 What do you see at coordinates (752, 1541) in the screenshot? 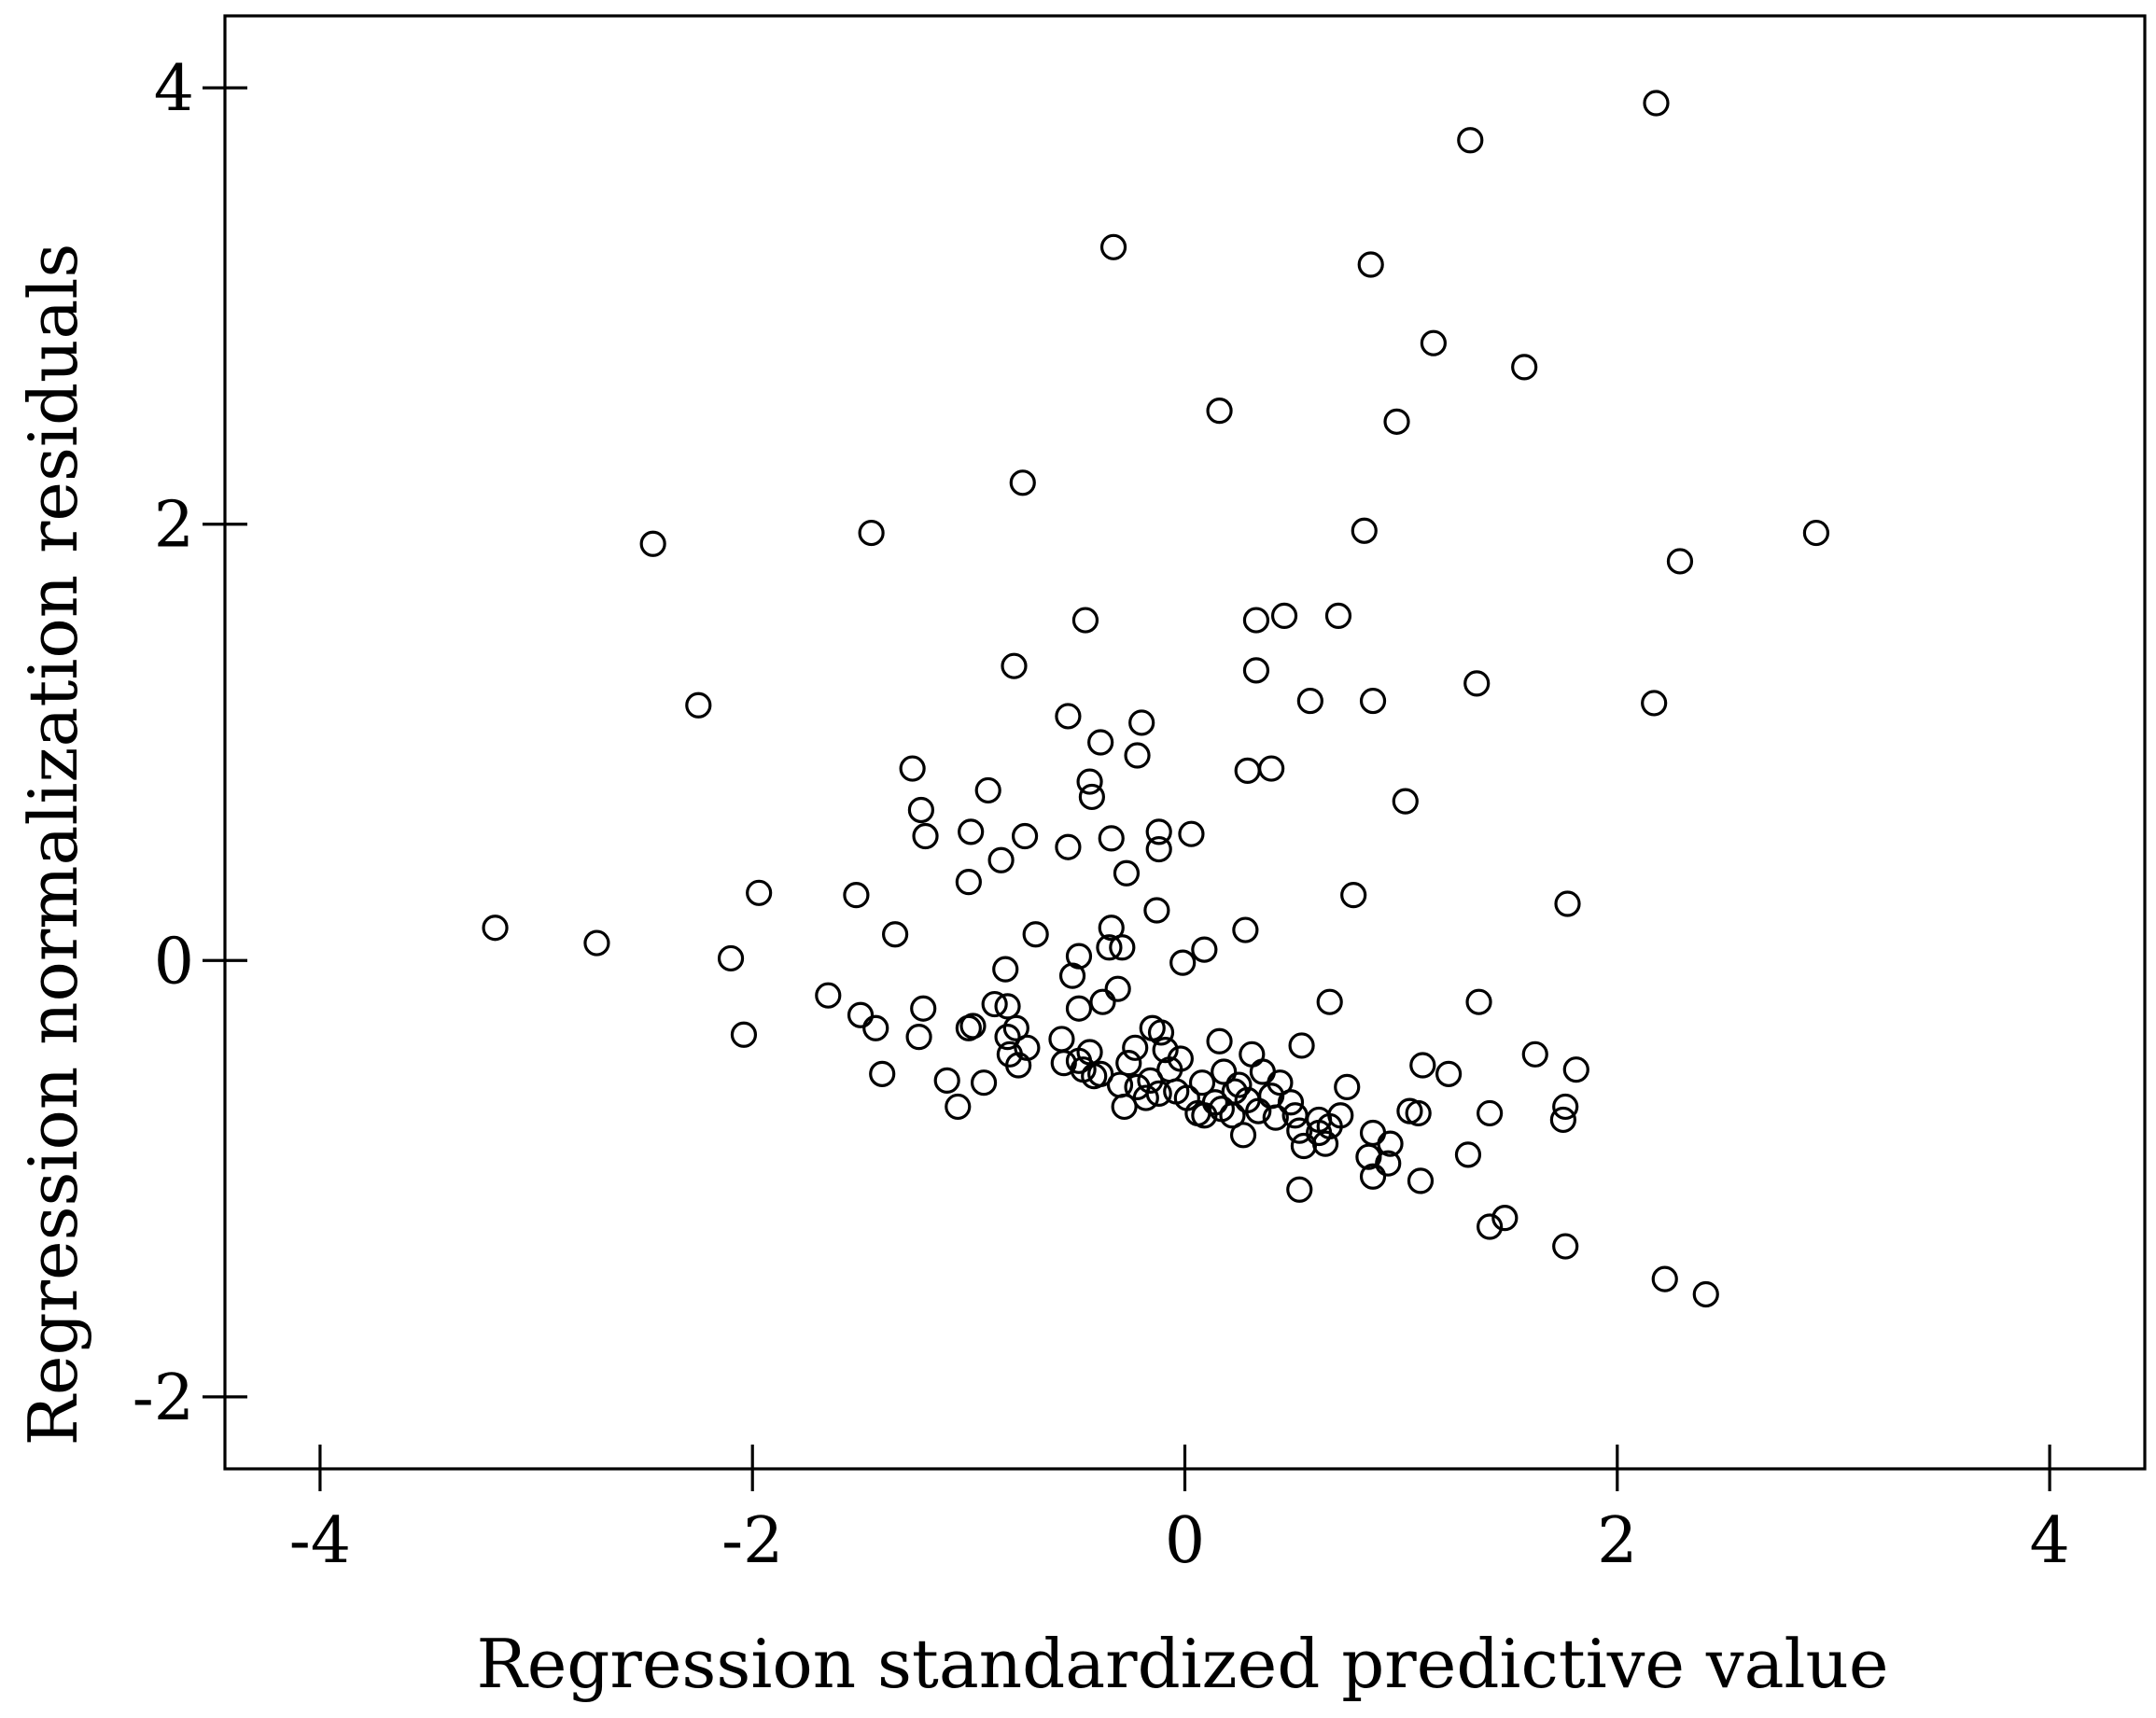
I see `x-tick-label: -2` at bounding box center [752, 1541].